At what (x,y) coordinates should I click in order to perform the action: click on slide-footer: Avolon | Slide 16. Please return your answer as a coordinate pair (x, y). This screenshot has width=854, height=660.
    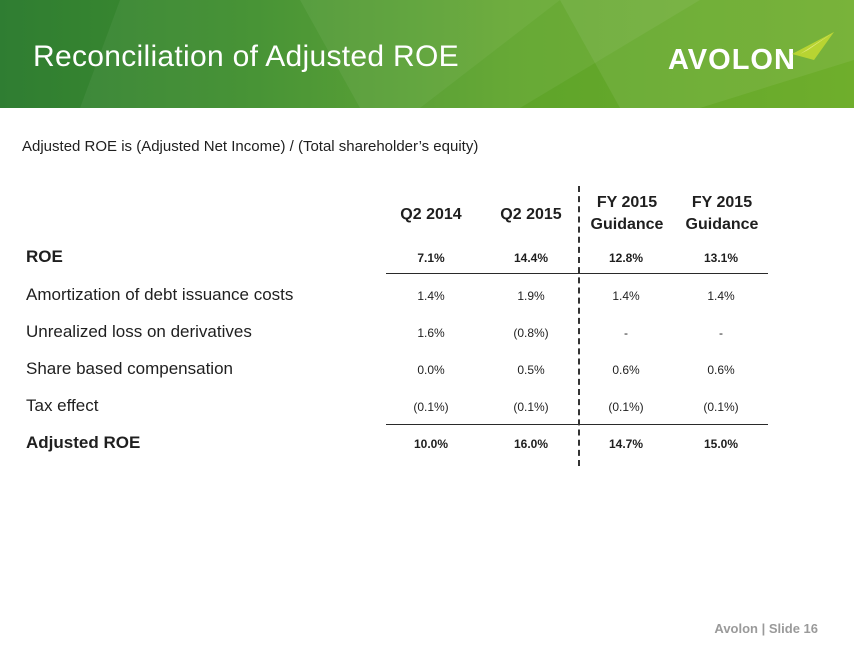
    Looking at the image, I should click on (766, 628).